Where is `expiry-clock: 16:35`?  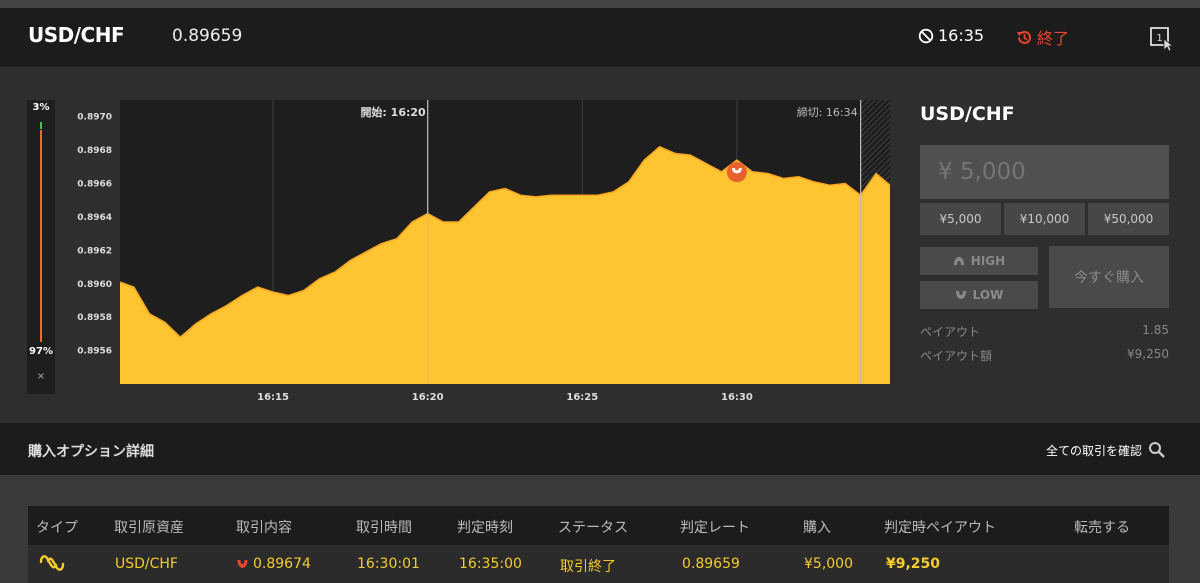 expiry-clock: 16:35 is located at coordinates (951, 35).